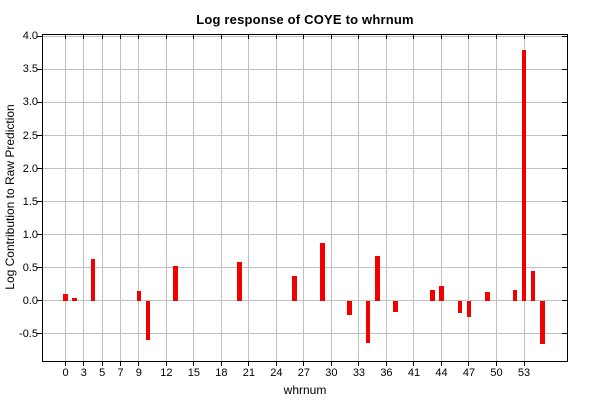 Image resolution: width=600 pixels, height=400 pixels. What do you see at coordinates (65, 373) in the screenshot?
I see `x-tick-label: 0` at bounding box center [65, 373].